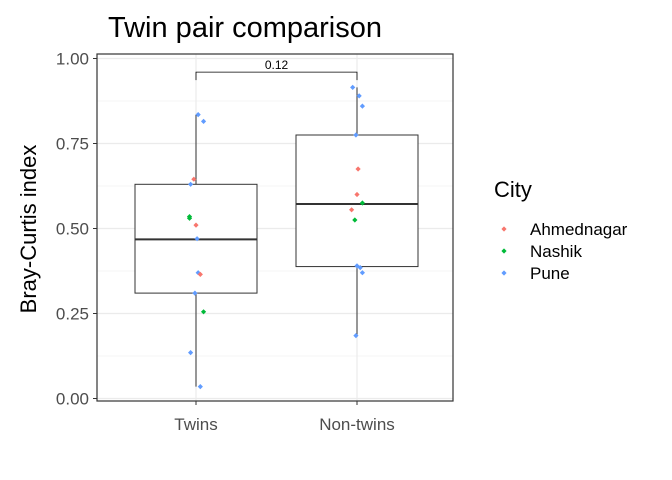 Image resolution: width=672 pixels, height=480 pixels. Describe the element at coordinates (72, 314) in the screenshot. I see `y-tick-label: 0.25` at that location.